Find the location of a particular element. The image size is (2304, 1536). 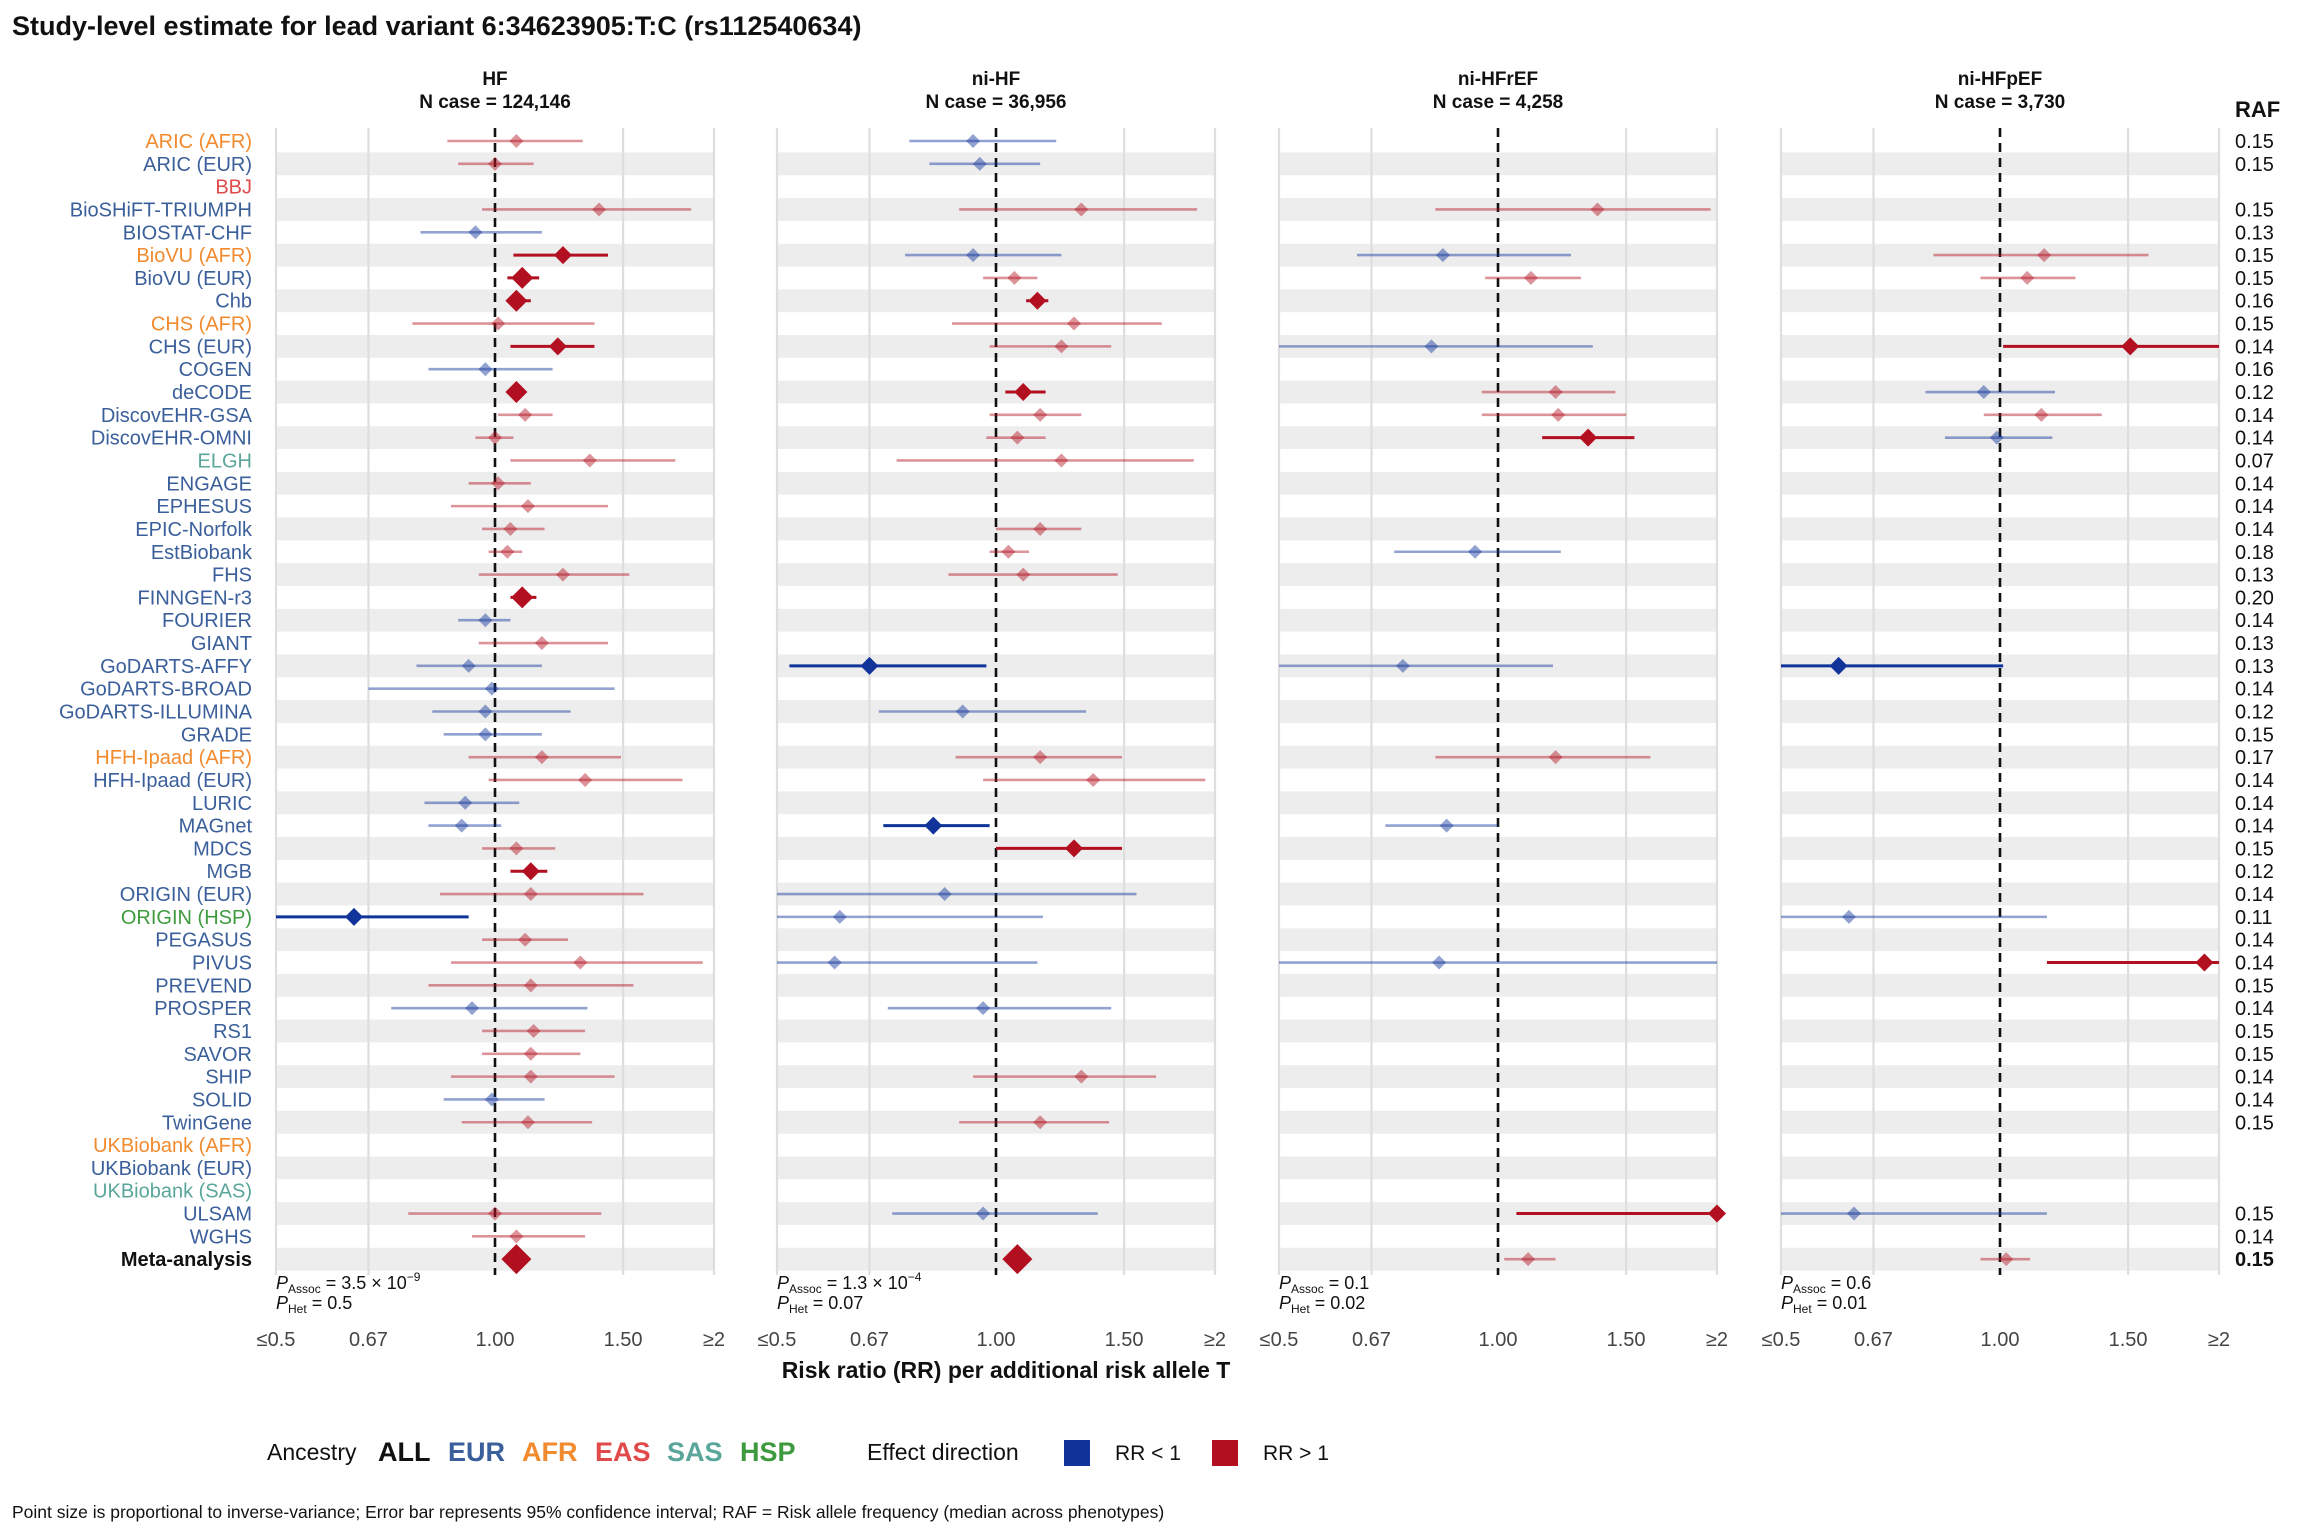

point-estimate-BioVU (EUR) is located at coordinates (1014, 277).